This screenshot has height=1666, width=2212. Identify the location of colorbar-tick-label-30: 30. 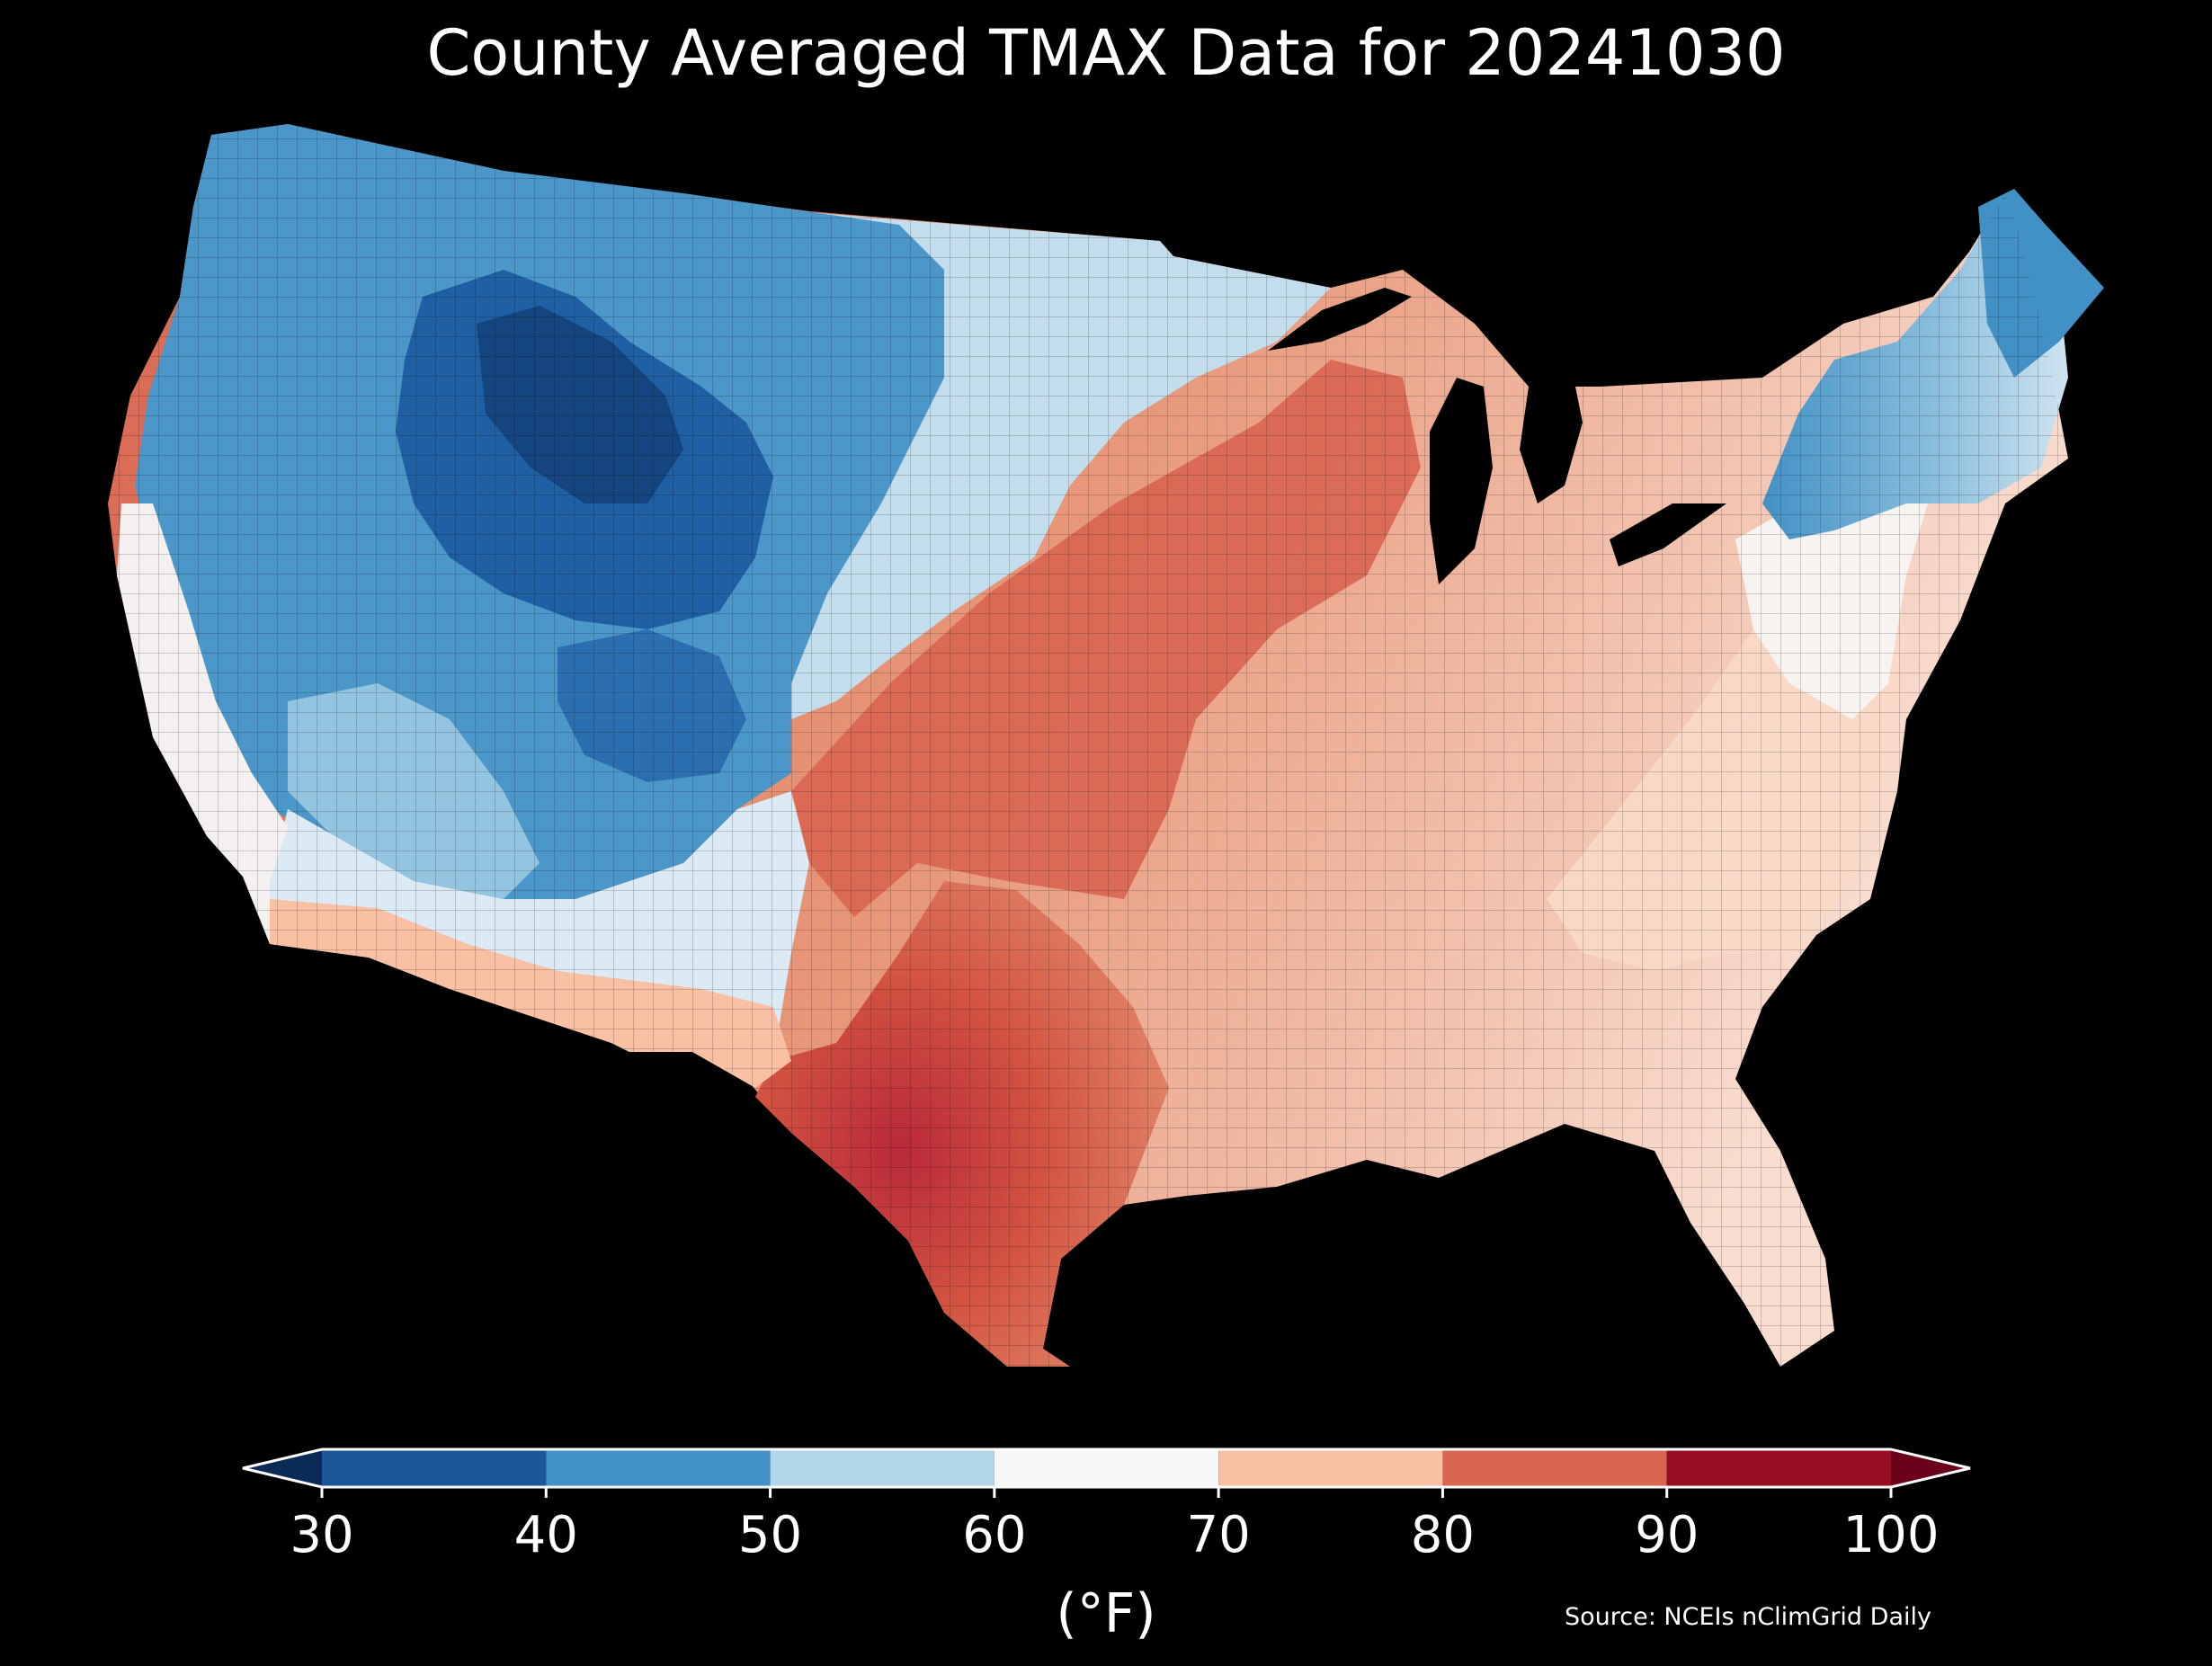
(322, 1535).